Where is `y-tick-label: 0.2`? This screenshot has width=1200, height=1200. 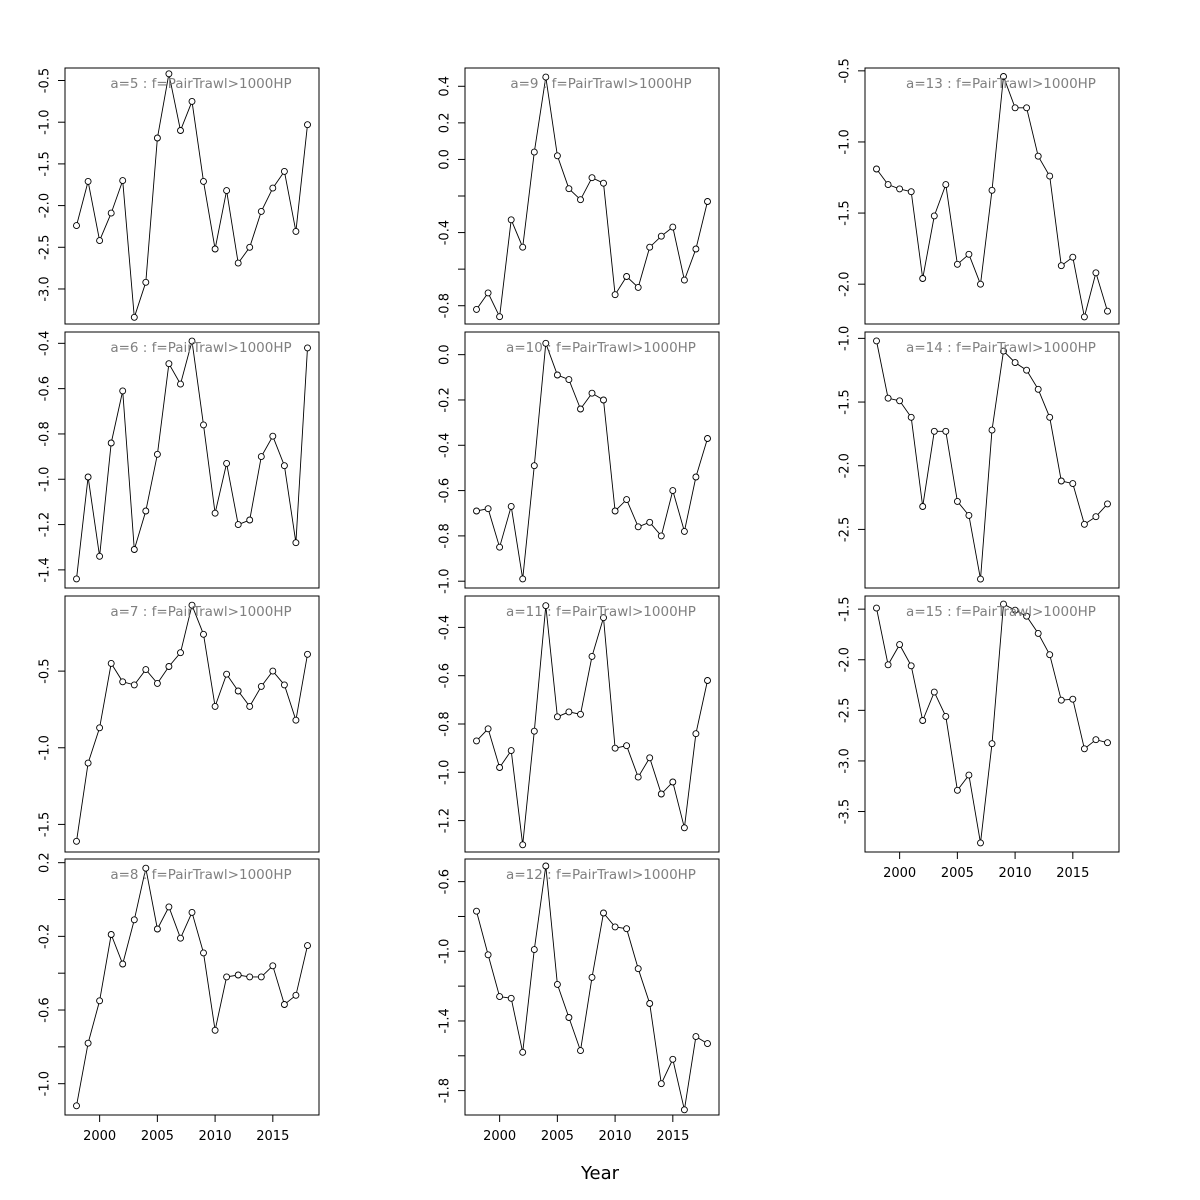
y-tick-label: 0.2 is located at coordinates (45, 862).